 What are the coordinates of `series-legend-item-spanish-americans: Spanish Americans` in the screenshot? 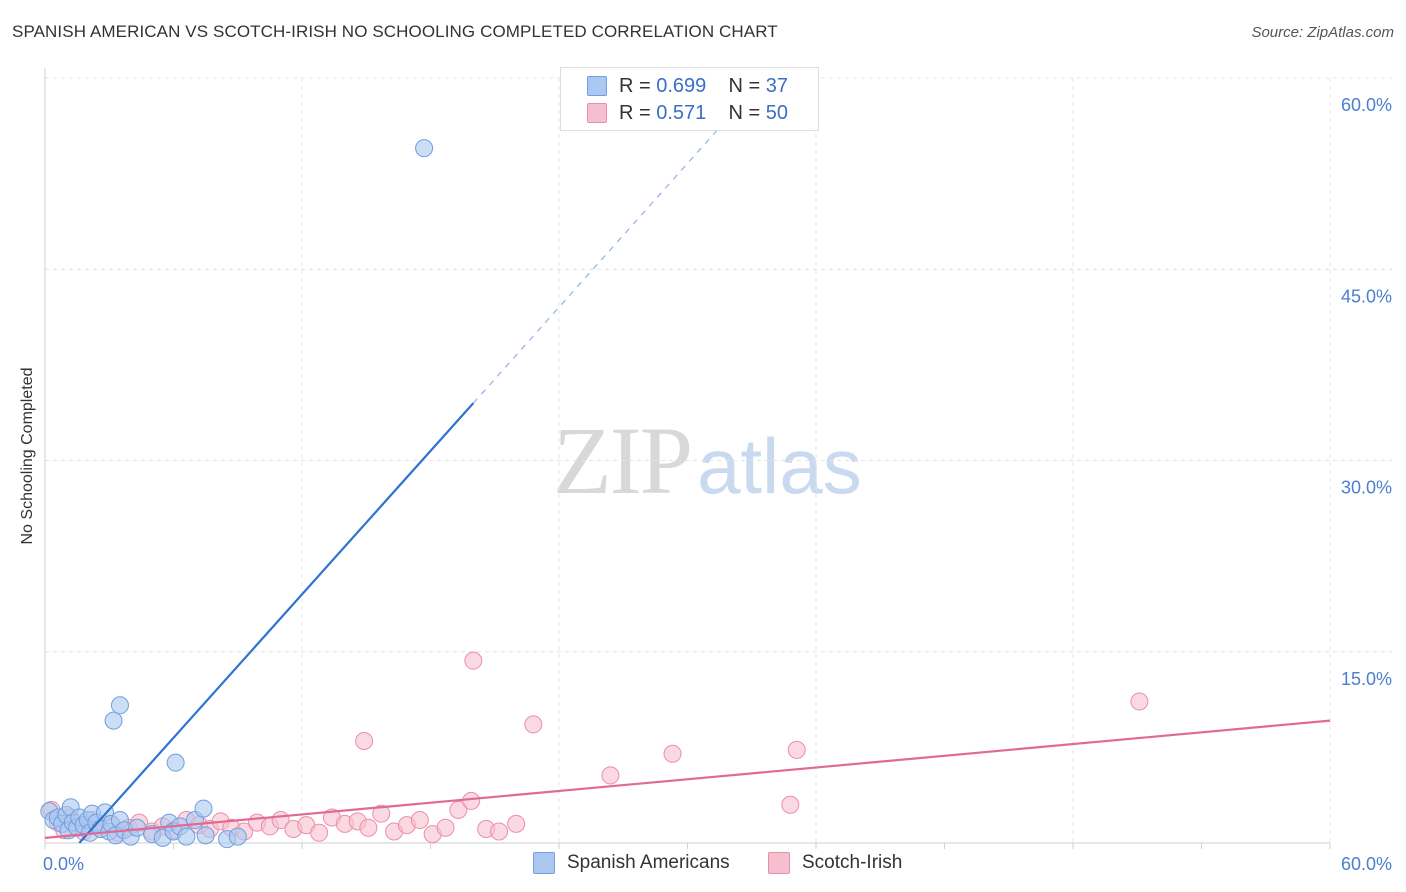 It's located at (631, 863).